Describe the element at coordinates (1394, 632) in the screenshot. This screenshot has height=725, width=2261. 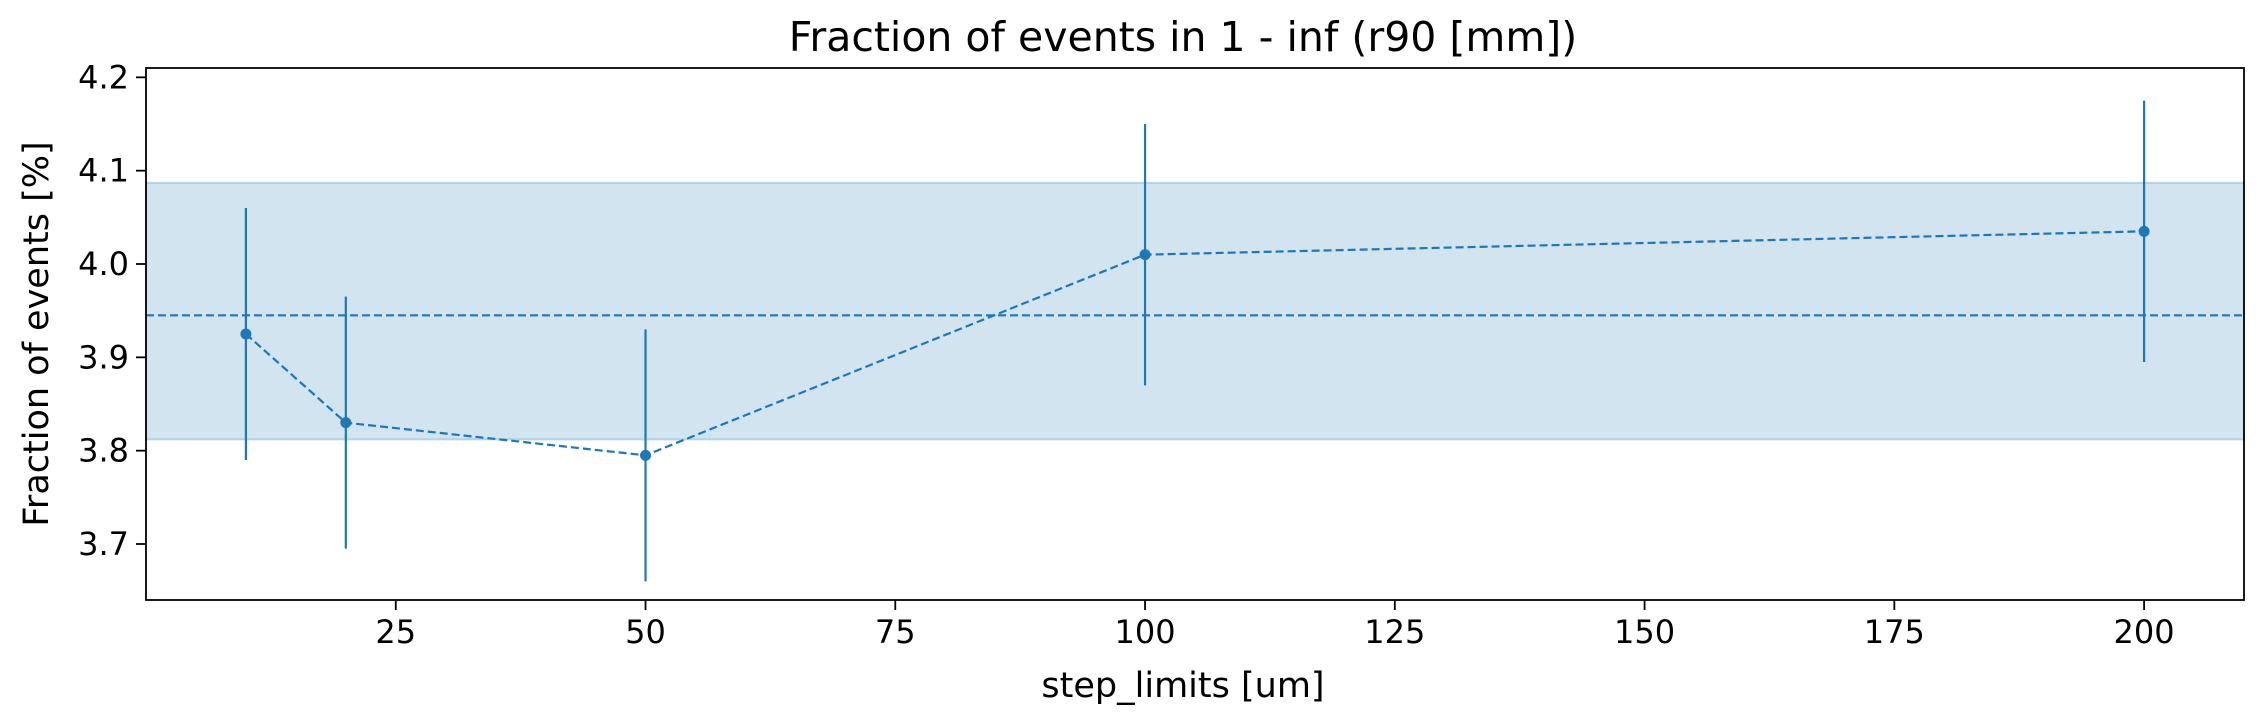
I see `x-tick-label: 125` at that location.